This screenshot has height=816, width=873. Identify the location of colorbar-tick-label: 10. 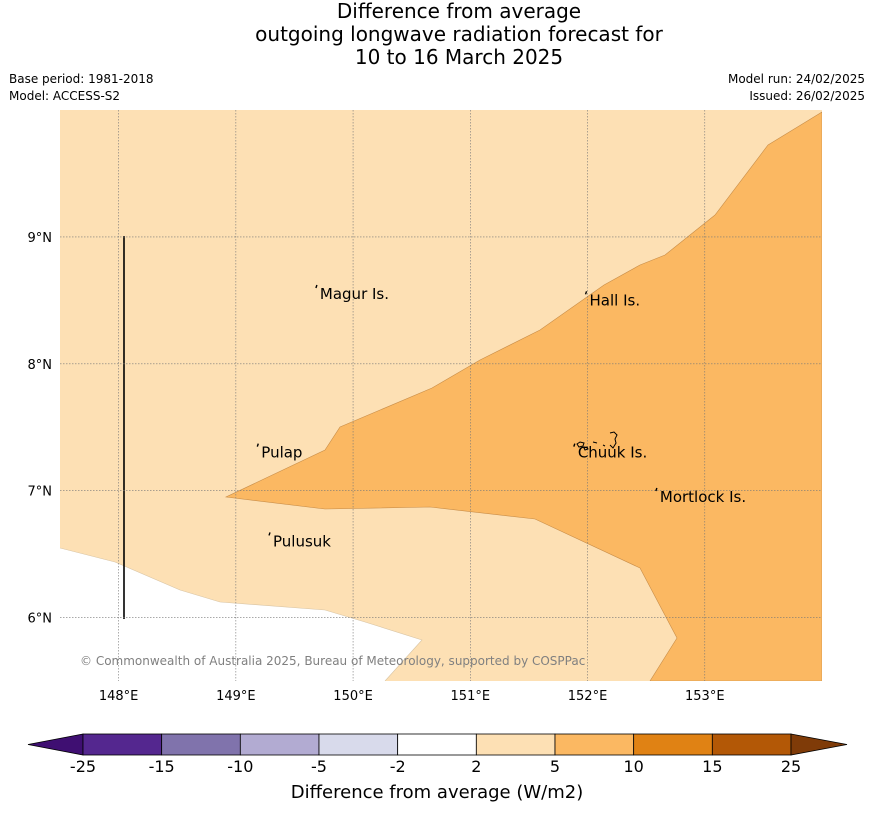
(633, 766).